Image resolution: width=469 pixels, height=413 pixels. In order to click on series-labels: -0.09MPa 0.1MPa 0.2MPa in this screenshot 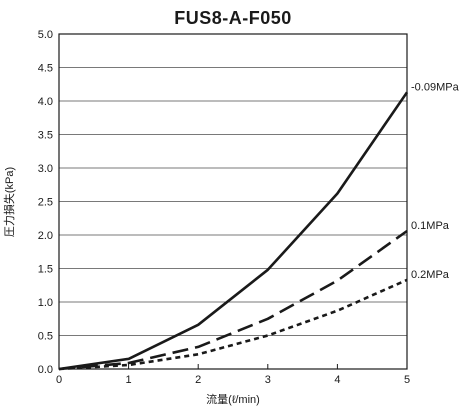, I will do `click(435, 181)`.